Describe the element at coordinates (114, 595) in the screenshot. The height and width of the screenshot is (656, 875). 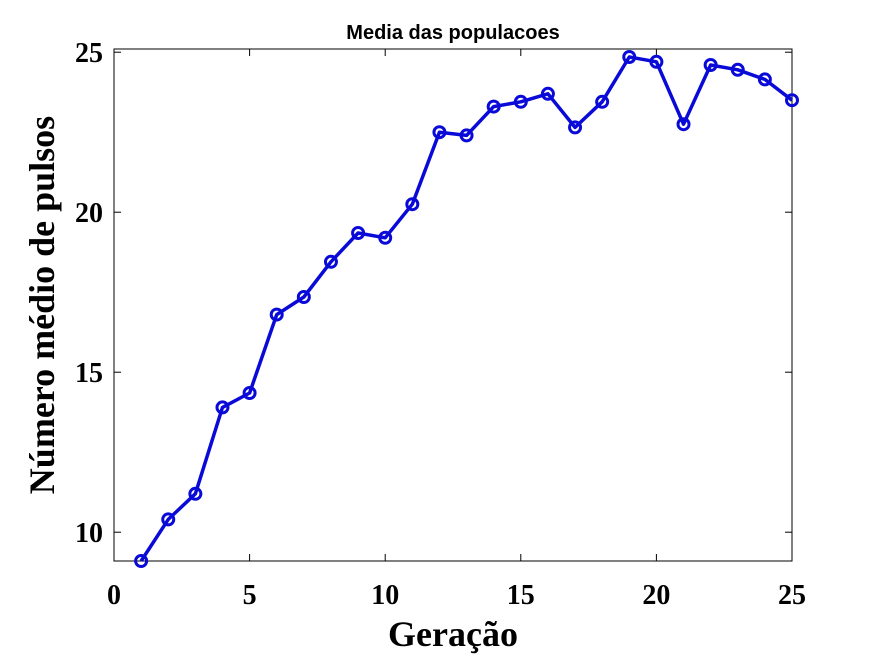
I see `x-tick-label: 0` at that location.